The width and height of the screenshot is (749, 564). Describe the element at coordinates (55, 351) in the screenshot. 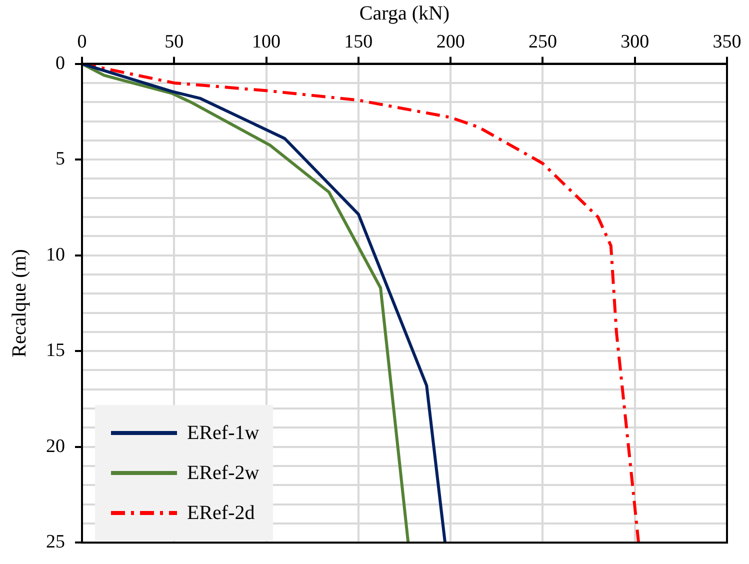

I see `y-tick-label: 15` at that location.